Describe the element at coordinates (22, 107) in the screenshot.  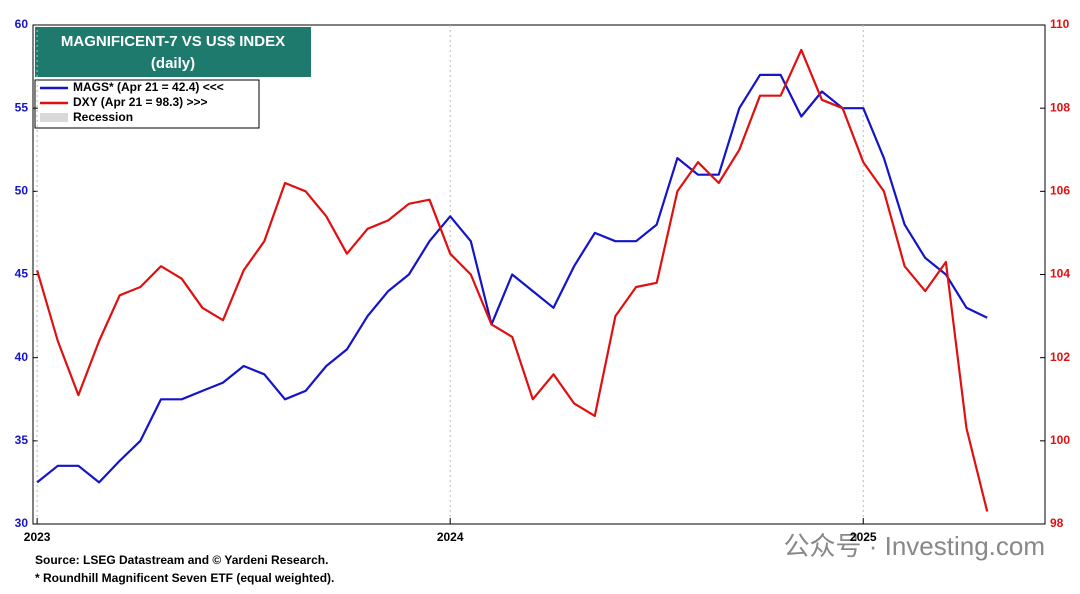
I see `y-tick-label: 55` at that location.